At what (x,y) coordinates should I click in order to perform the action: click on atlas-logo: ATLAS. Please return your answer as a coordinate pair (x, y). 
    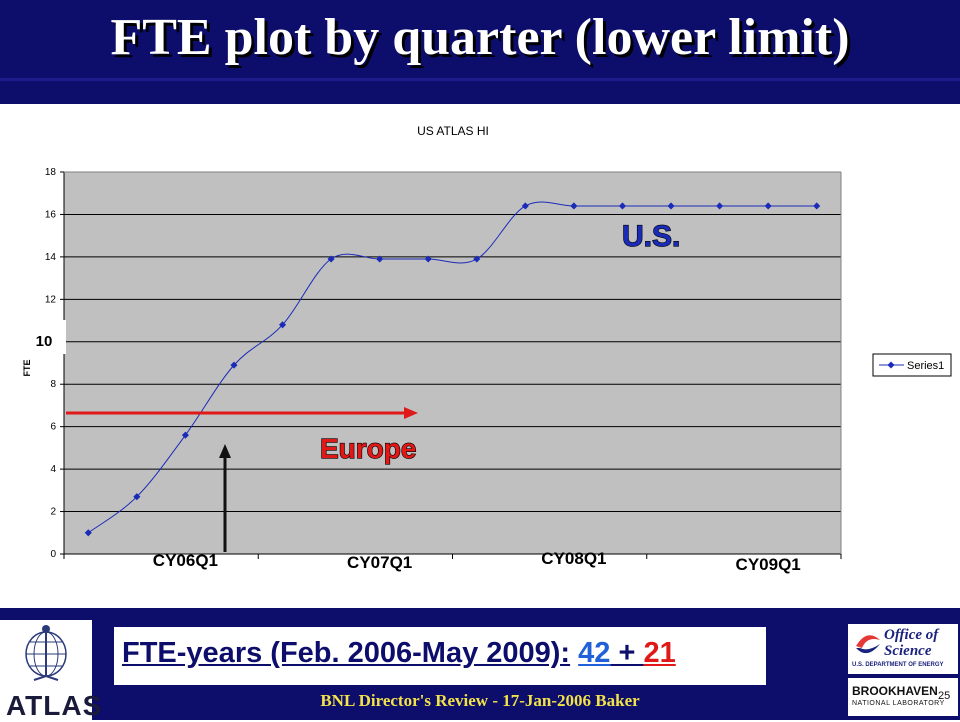
    Looking at the image, I should click on (50, 670).